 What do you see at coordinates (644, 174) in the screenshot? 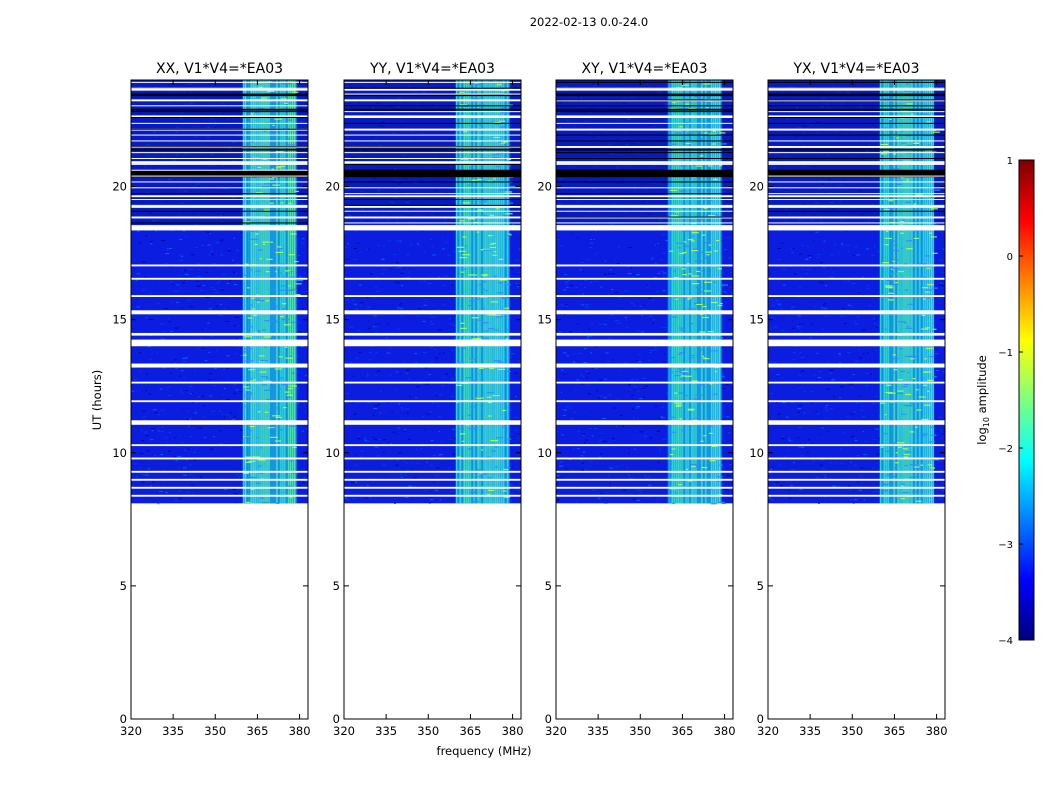
I see `zero-row` at bounding box center [644, 174].